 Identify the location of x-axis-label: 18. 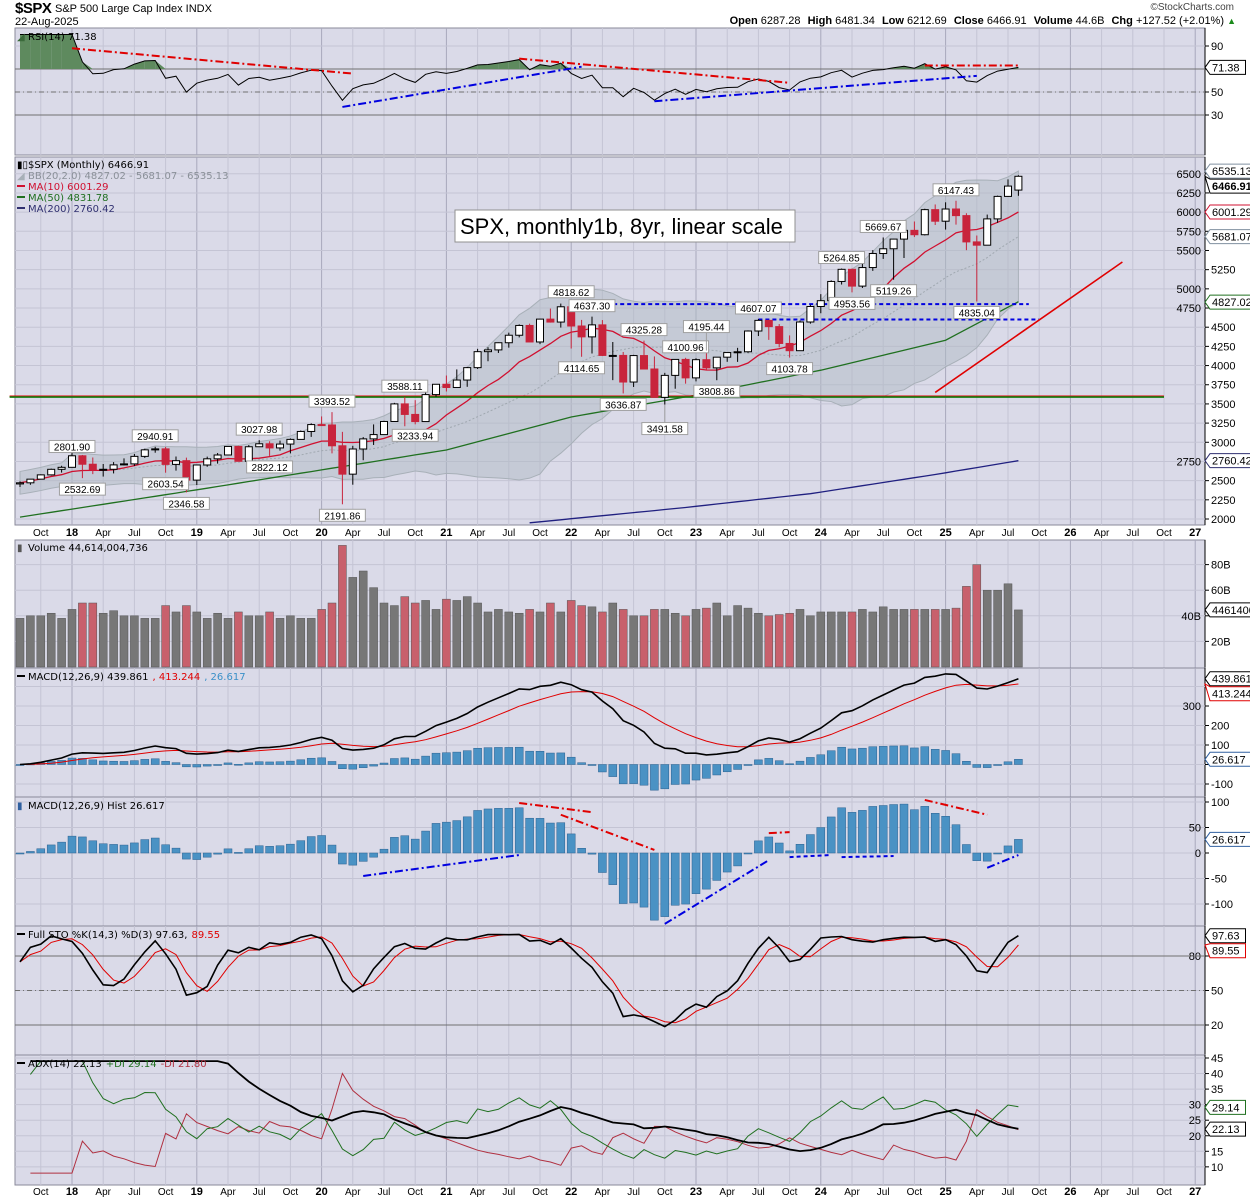
(72, 1192).